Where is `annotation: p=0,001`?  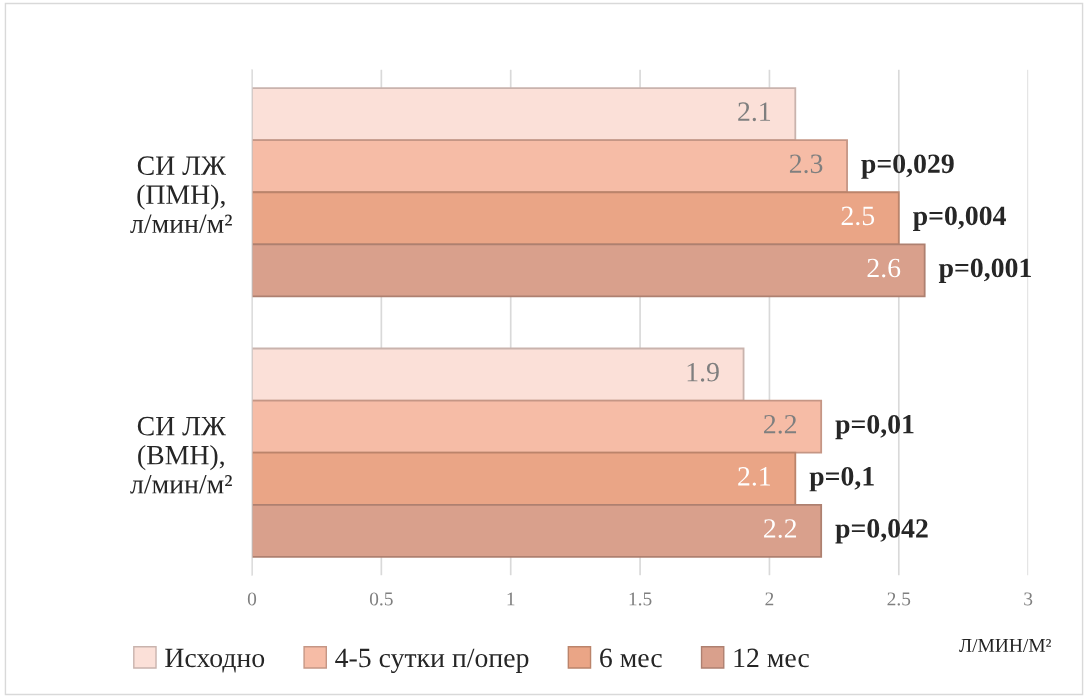 annotation: p=0,001 is located at coordinates (984, 270).